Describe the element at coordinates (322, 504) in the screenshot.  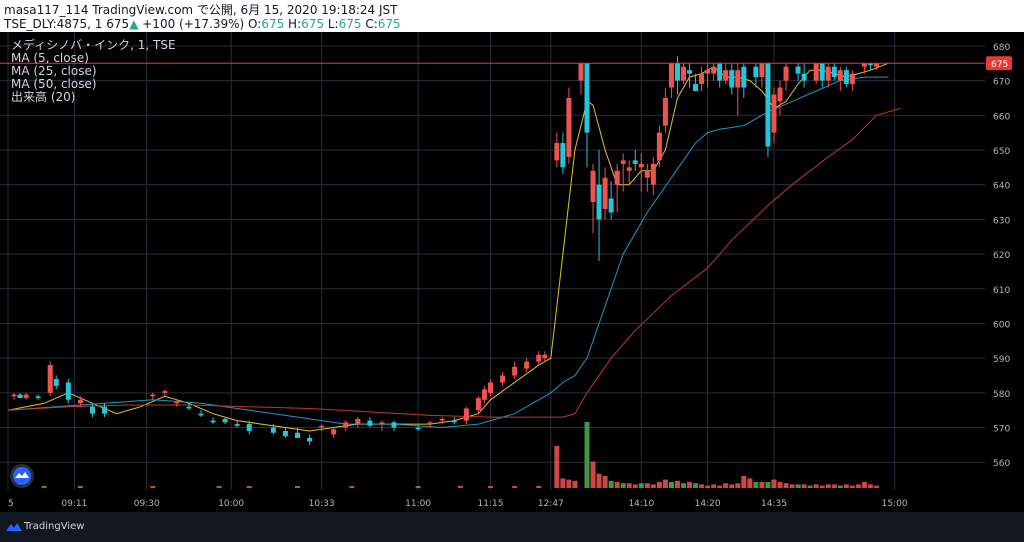
I see `time-tick-label: 10:33` at that location.